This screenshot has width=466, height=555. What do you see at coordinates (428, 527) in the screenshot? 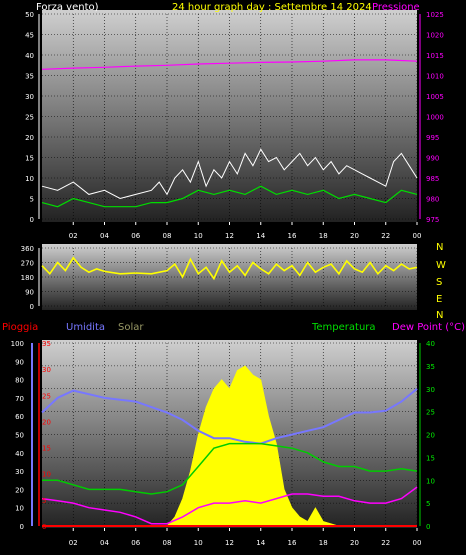
I see `temperature-ytick-label: 0` at bounding box center [428, 527].